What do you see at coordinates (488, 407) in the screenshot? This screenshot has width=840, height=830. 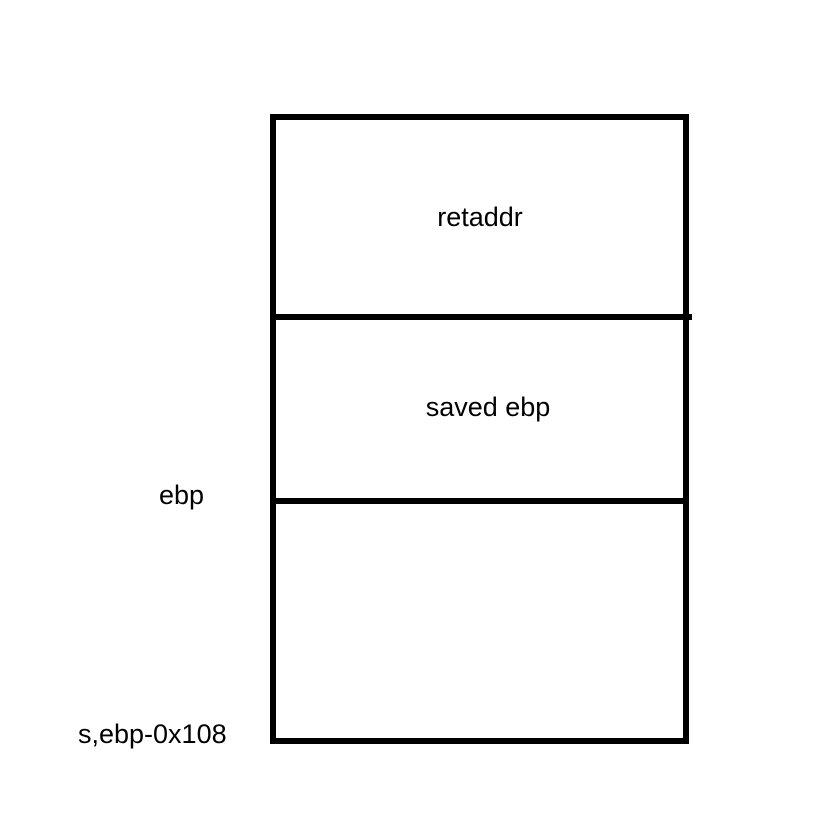 I see `saved-ebp-cell-label: saved ebp` at bounding box center [488, 407].